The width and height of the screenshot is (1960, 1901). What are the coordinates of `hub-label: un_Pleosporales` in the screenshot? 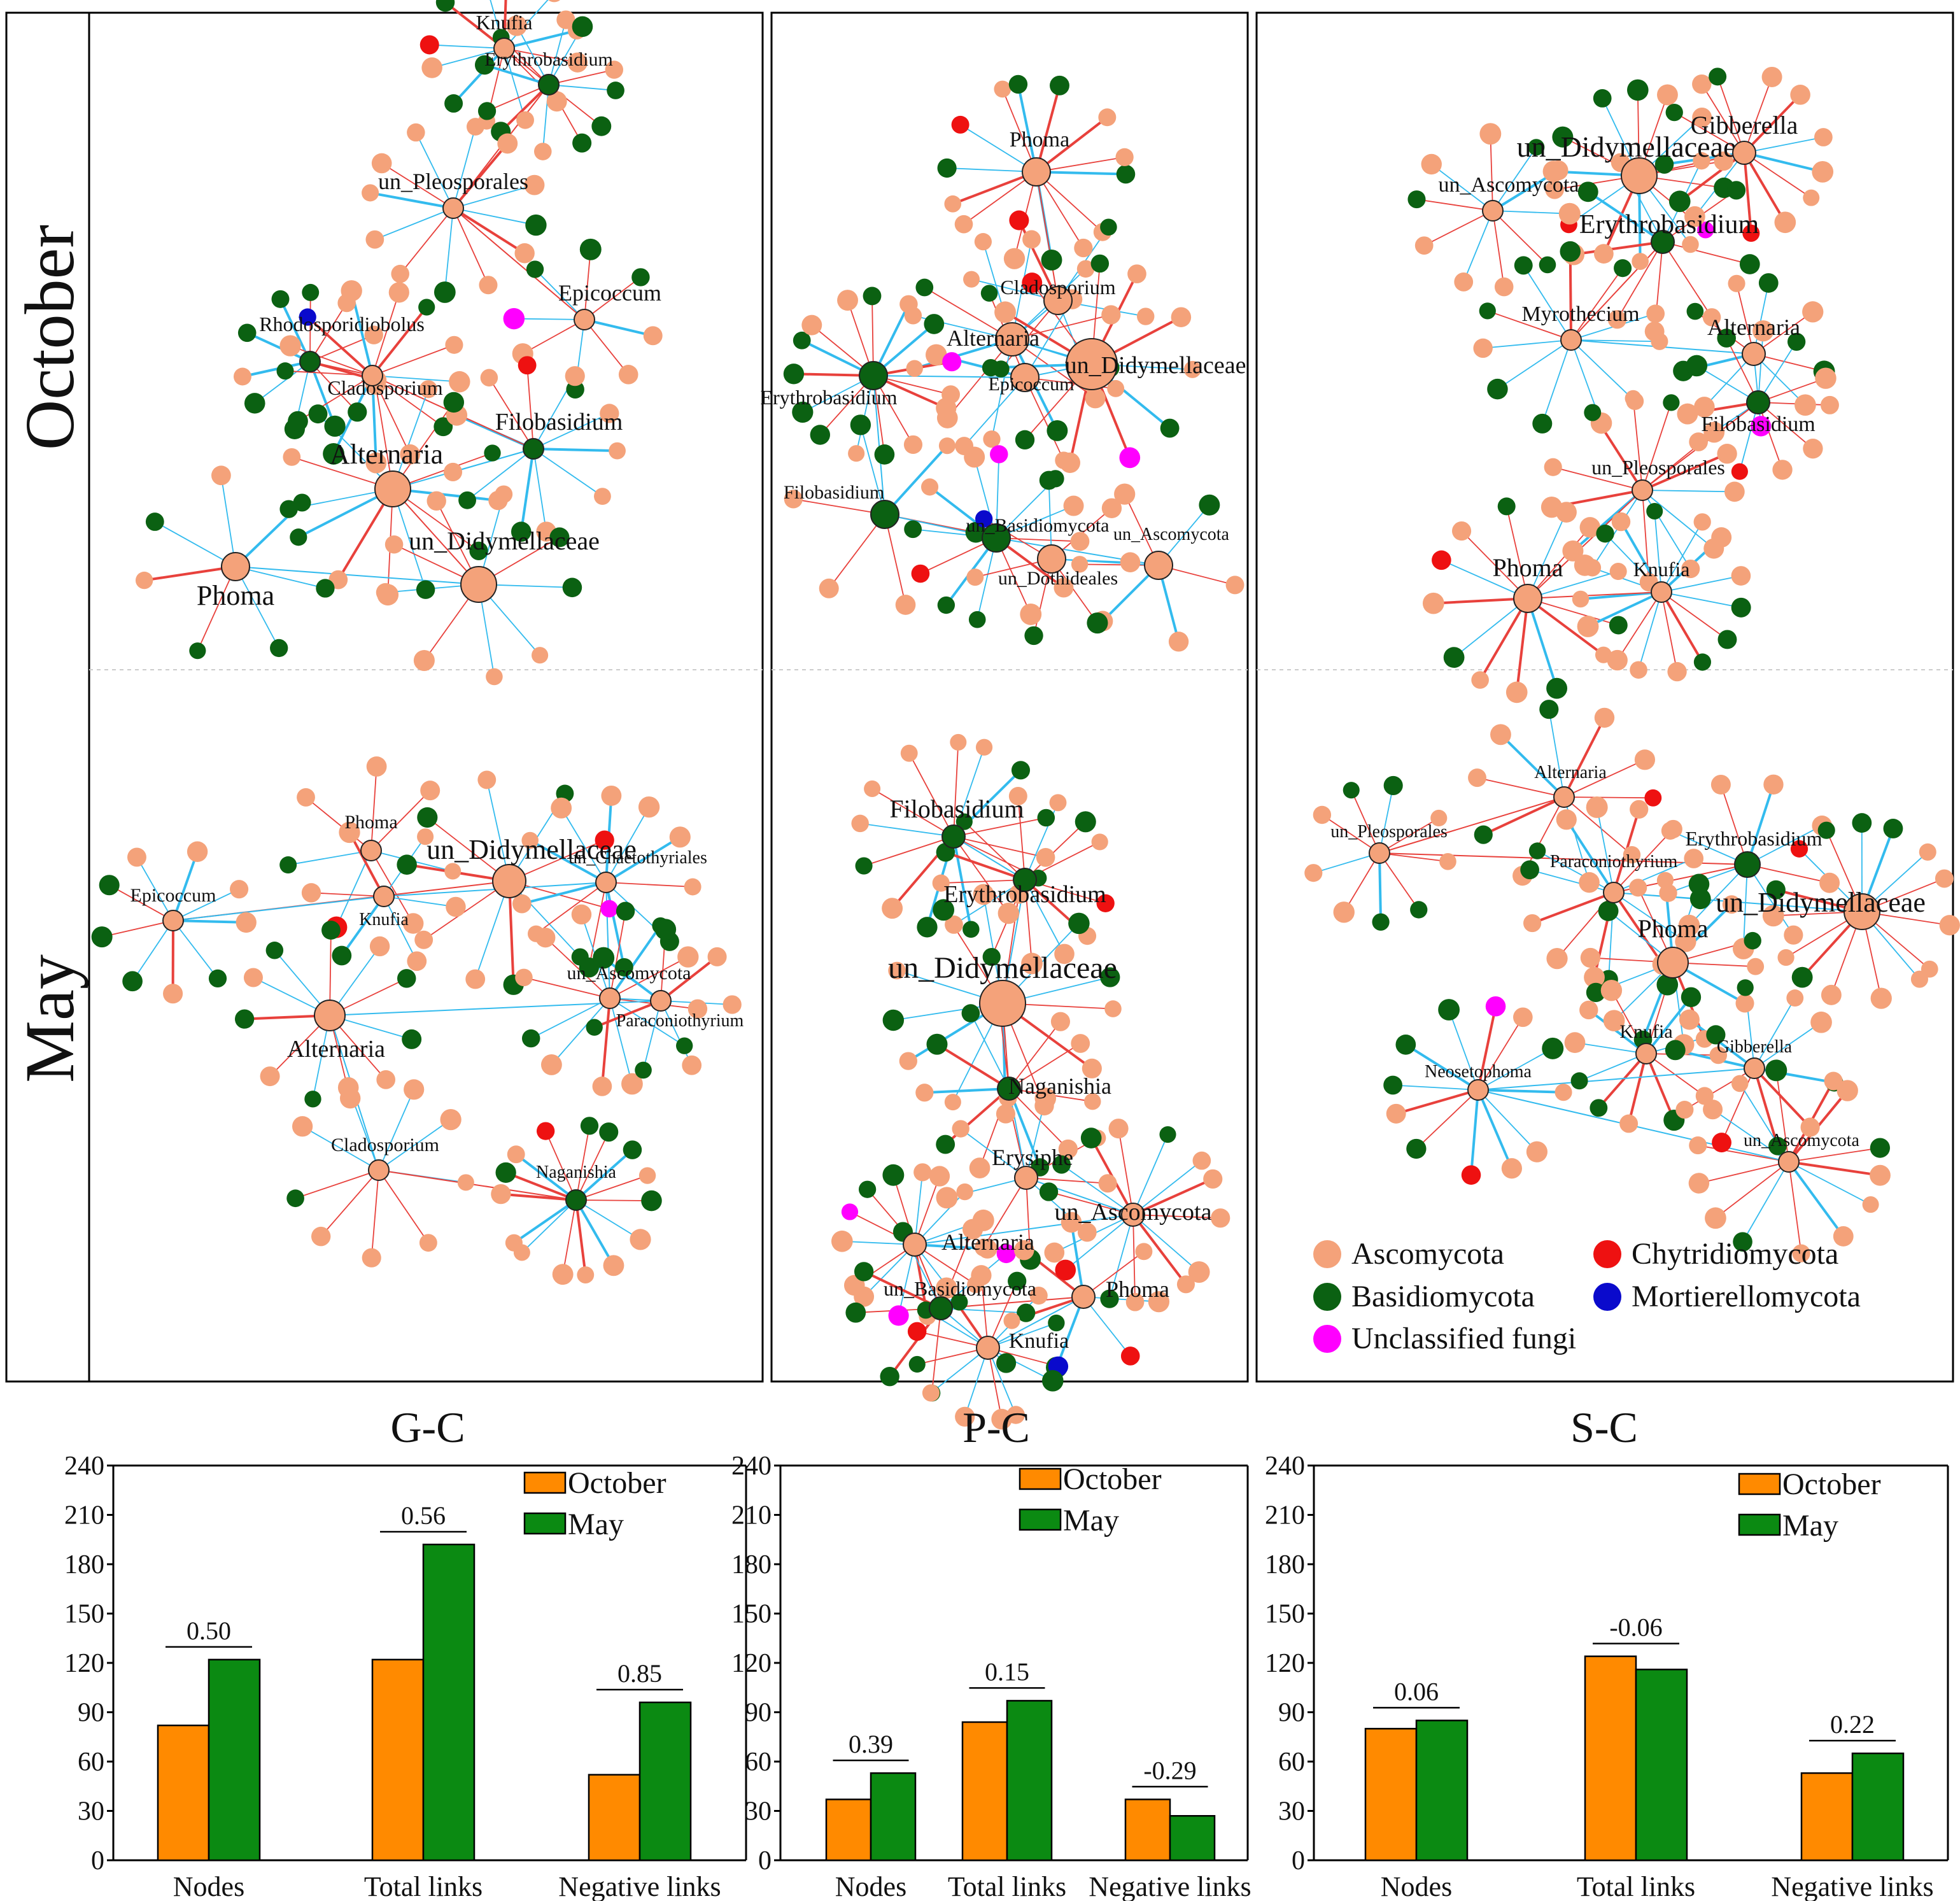 It's located at (1658, 467).